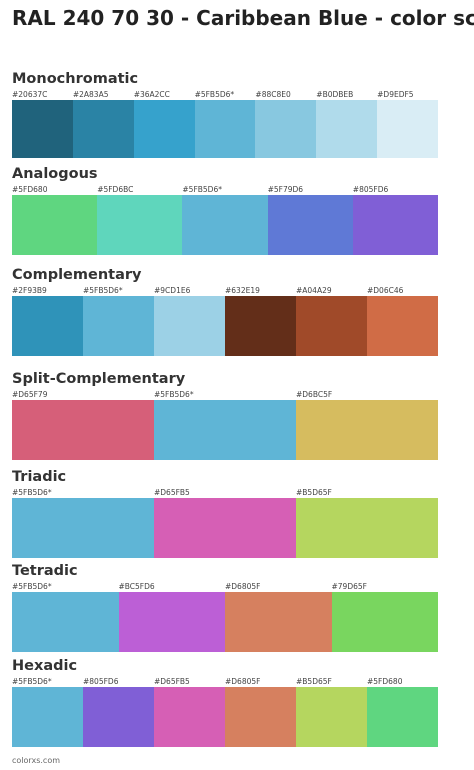  Describe the element at coordinates (349, 586) in the screenshot. I see `color-label: #79D65F` at that location.